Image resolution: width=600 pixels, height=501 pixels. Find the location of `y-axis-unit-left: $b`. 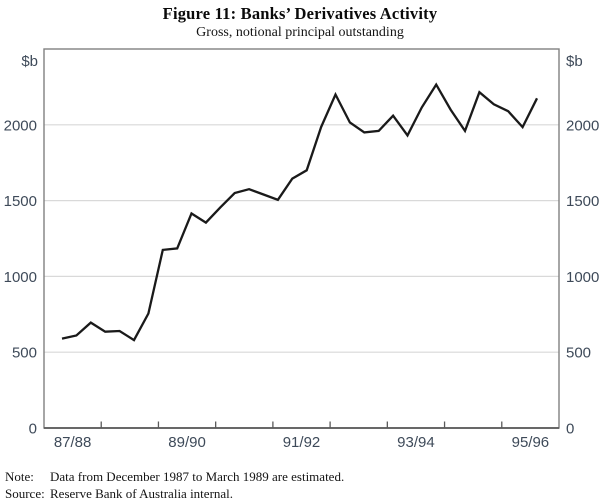

y-axis-unit-left: $b is located at coordinates (29, 61).